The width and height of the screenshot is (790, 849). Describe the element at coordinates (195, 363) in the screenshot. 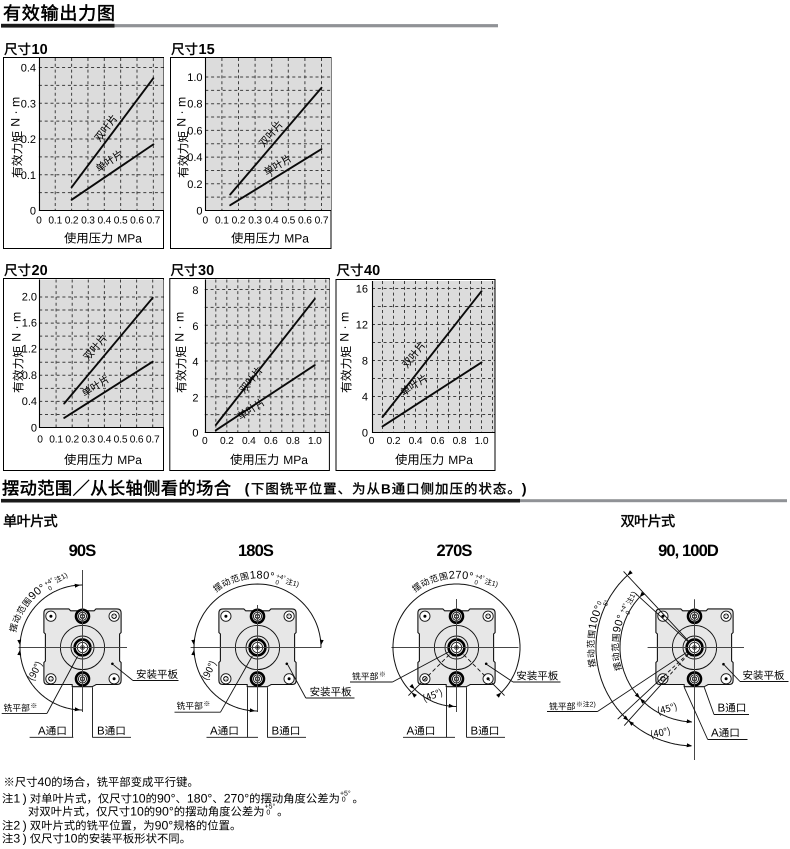

I see `svg-text: 4` at that location.